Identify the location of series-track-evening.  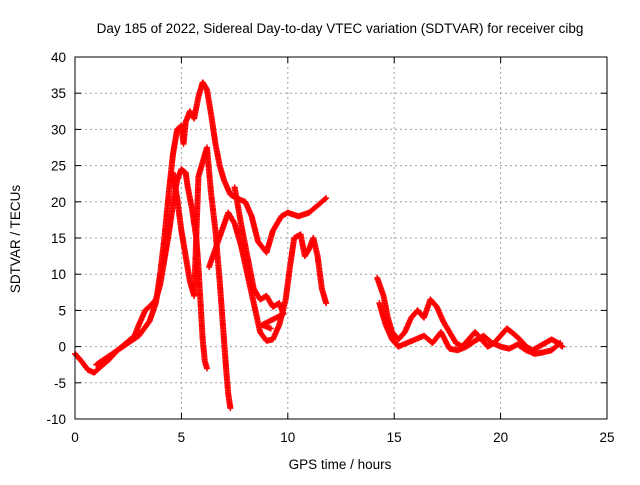
(470, 314).